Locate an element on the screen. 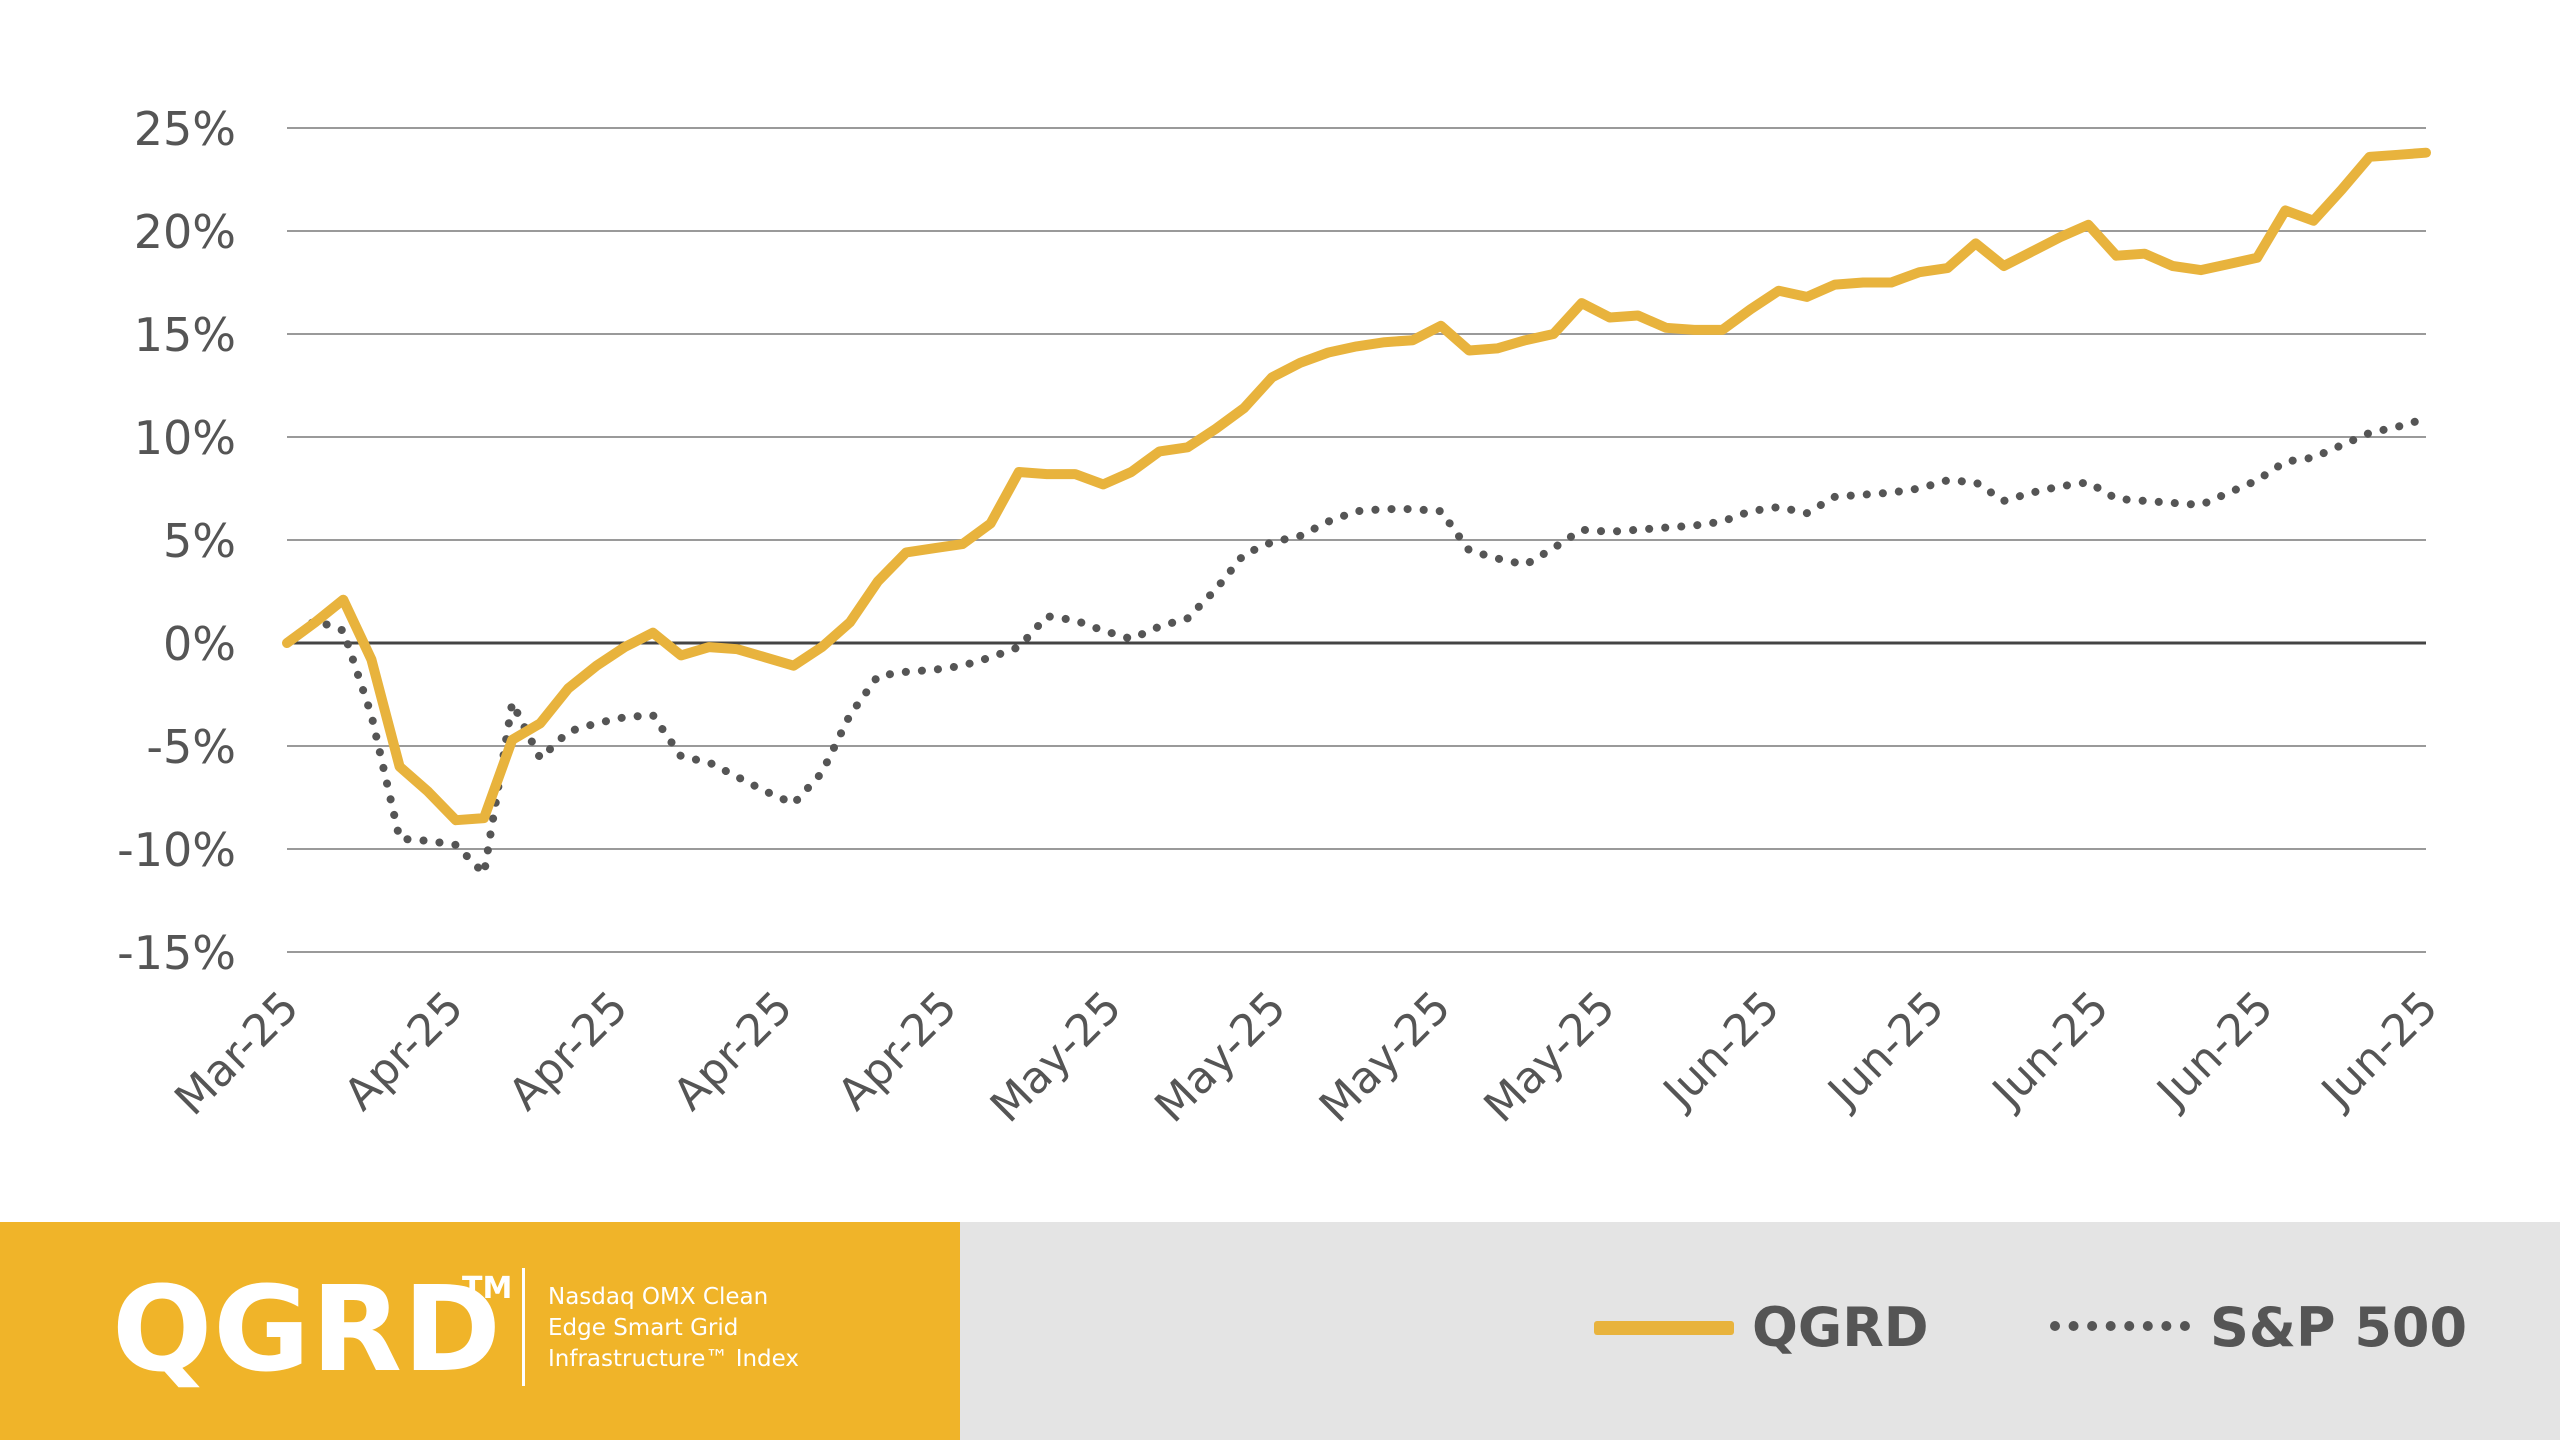 The image size is (2560, 1440). y-tick-label: 10% is located at coordinates (185, 438).